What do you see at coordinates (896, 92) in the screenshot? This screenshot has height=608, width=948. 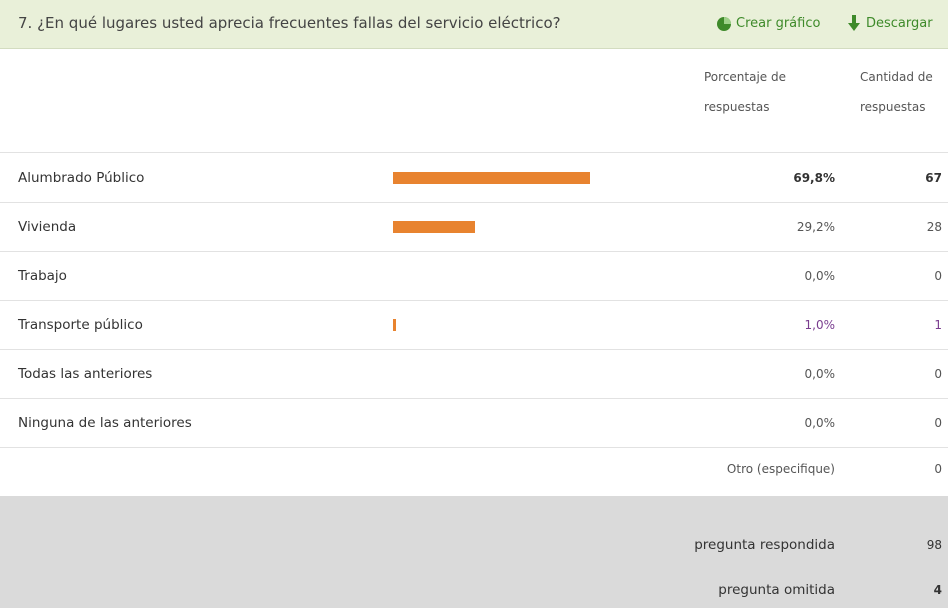 I see `column-header: Cantidad de respuestas` at bounding box center [896, 92].